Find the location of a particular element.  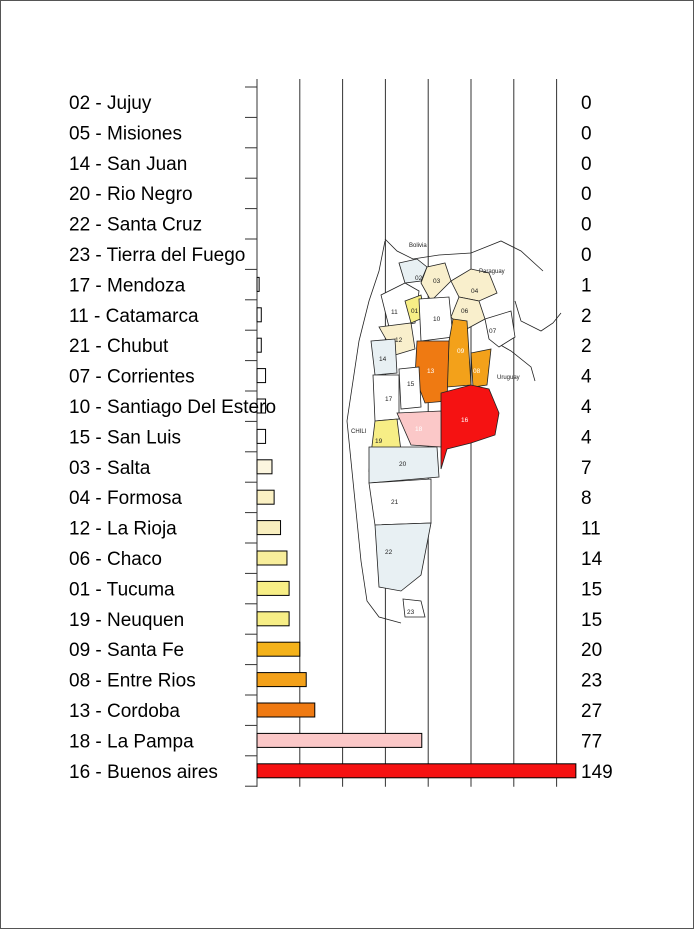

country-label: Uruguay is located at coordinates (508, 378).